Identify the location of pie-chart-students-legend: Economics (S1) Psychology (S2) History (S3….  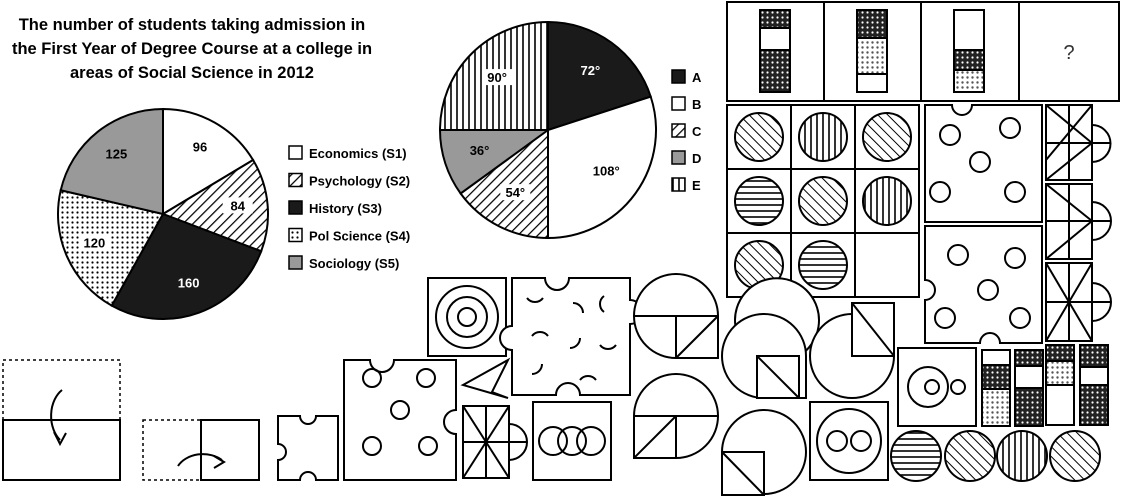
(349, 208).